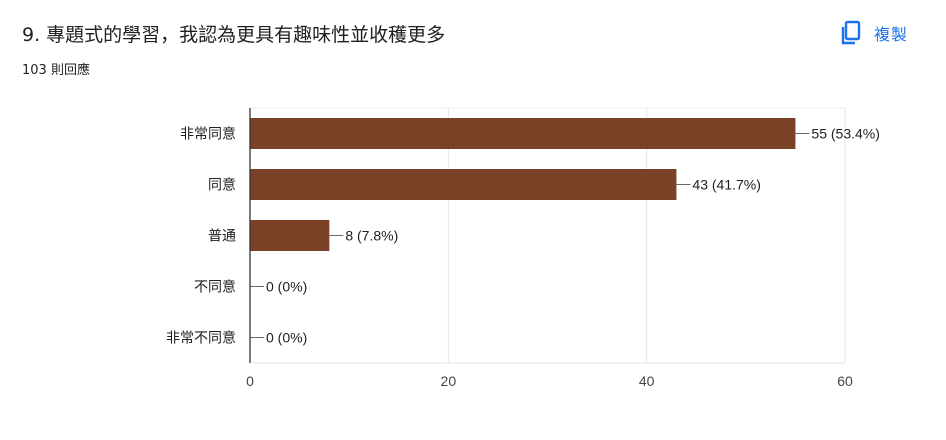  Describe the element at coordinates (449, 381) in the screenshot. I see `x-tick-label: 20` at that location.